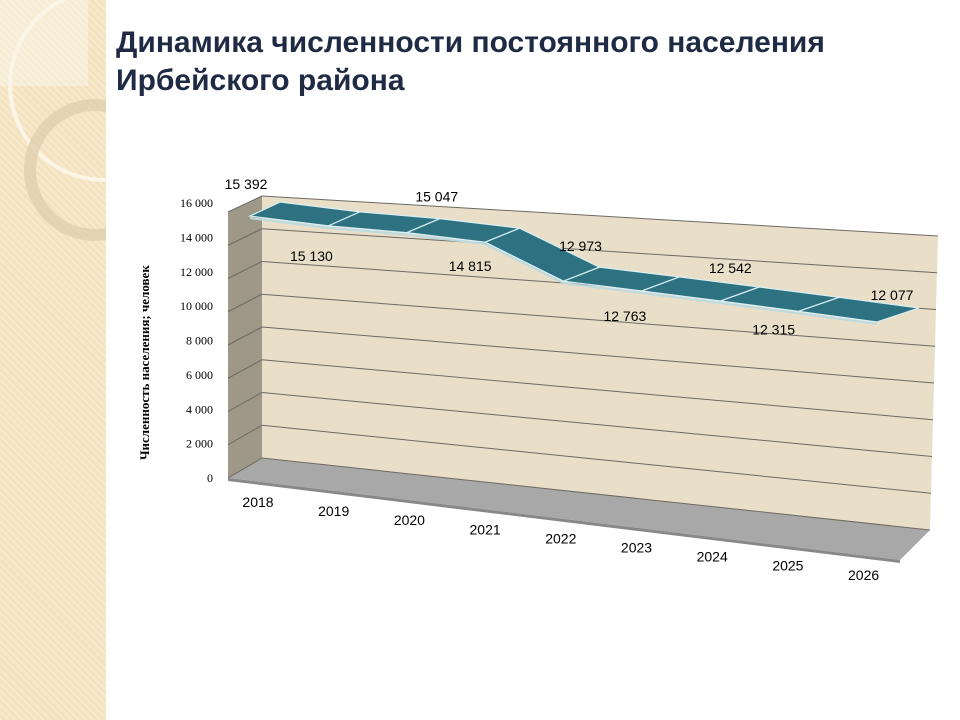 This screenshot has height=720, width=960. Describe the element at coordinates (436, 197) in the screenshot. I see `data-label: 15 047` at that location.